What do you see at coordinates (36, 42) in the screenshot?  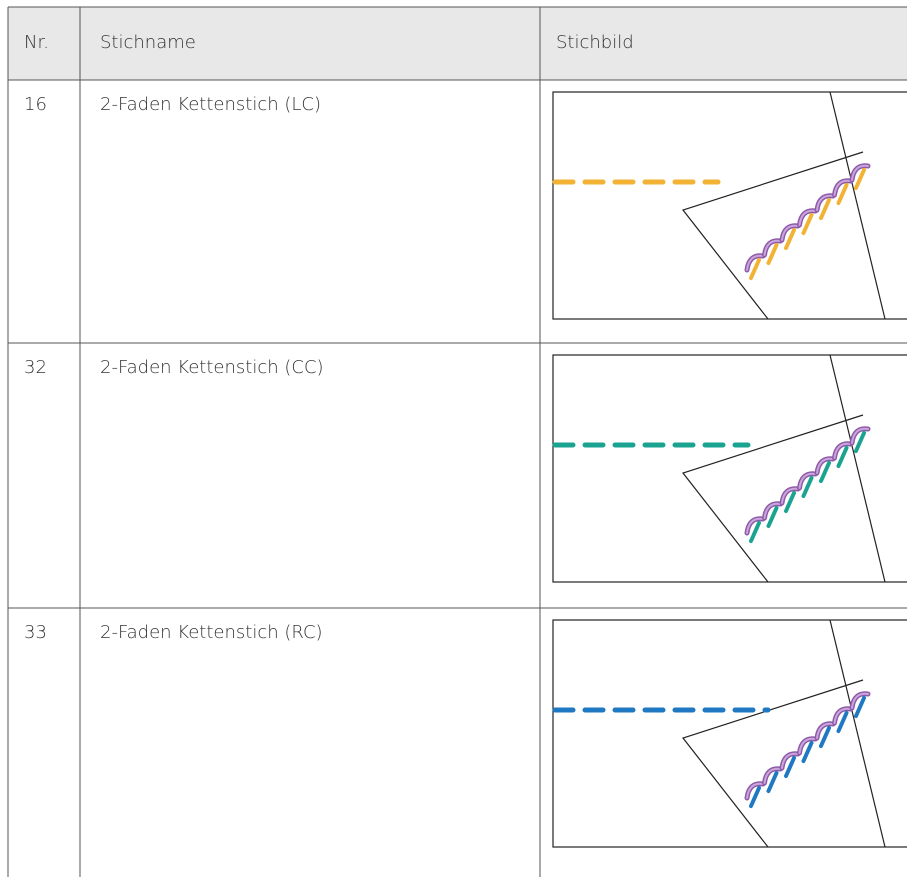 I see `header-cell: Nr.` at bounding box center [36, 42].